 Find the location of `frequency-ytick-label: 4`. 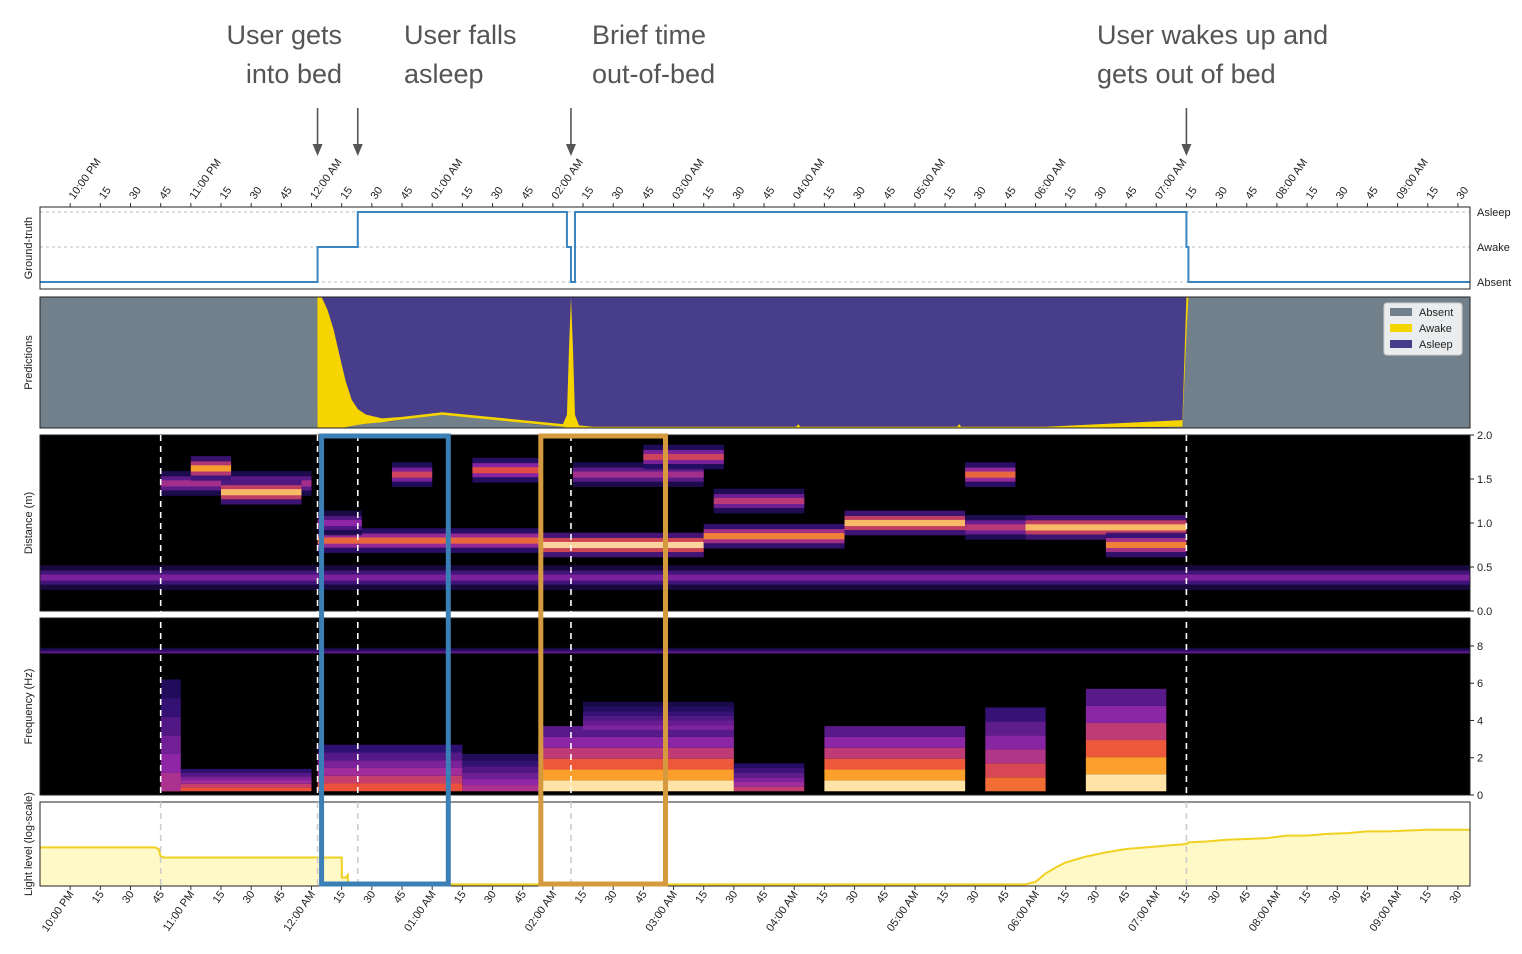

frequency-ytick-label: 4 is located at coordinates (1480, 721).